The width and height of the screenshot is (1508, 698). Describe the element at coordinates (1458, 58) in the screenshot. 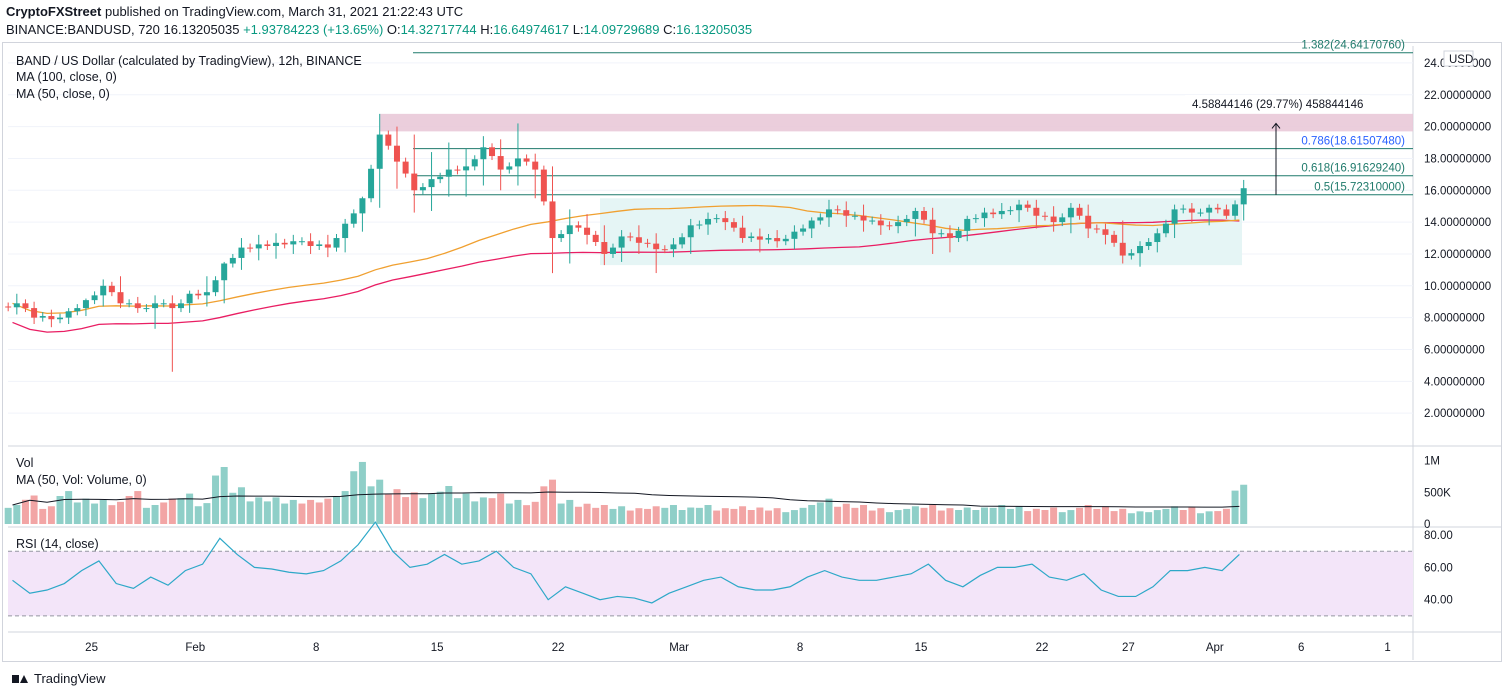

I see `currency-badge: USD` at that location.